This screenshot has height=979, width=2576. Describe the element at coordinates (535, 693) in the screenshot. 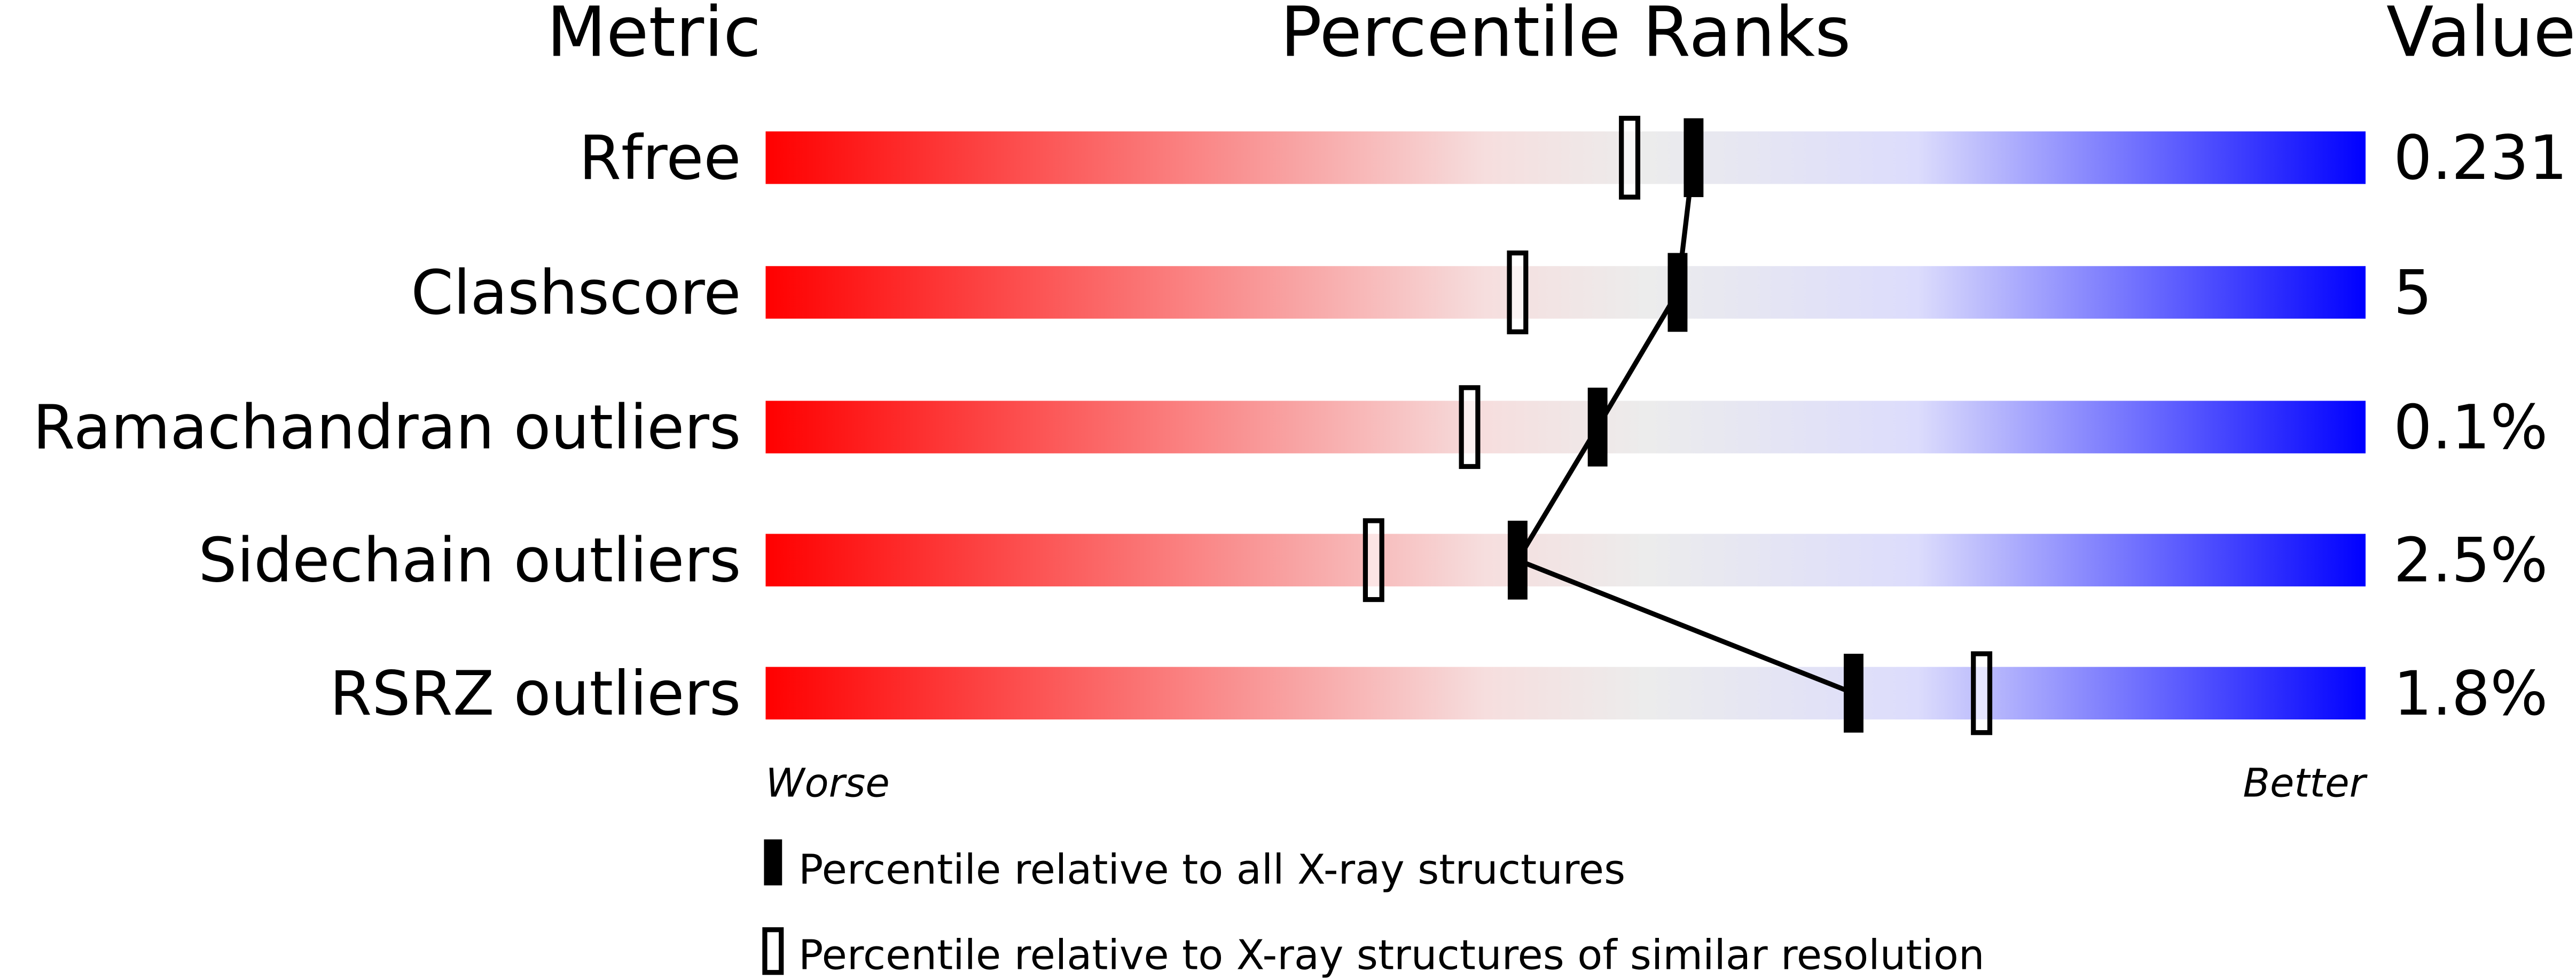

I see `metric-label: RSRZ outliers` at that location.